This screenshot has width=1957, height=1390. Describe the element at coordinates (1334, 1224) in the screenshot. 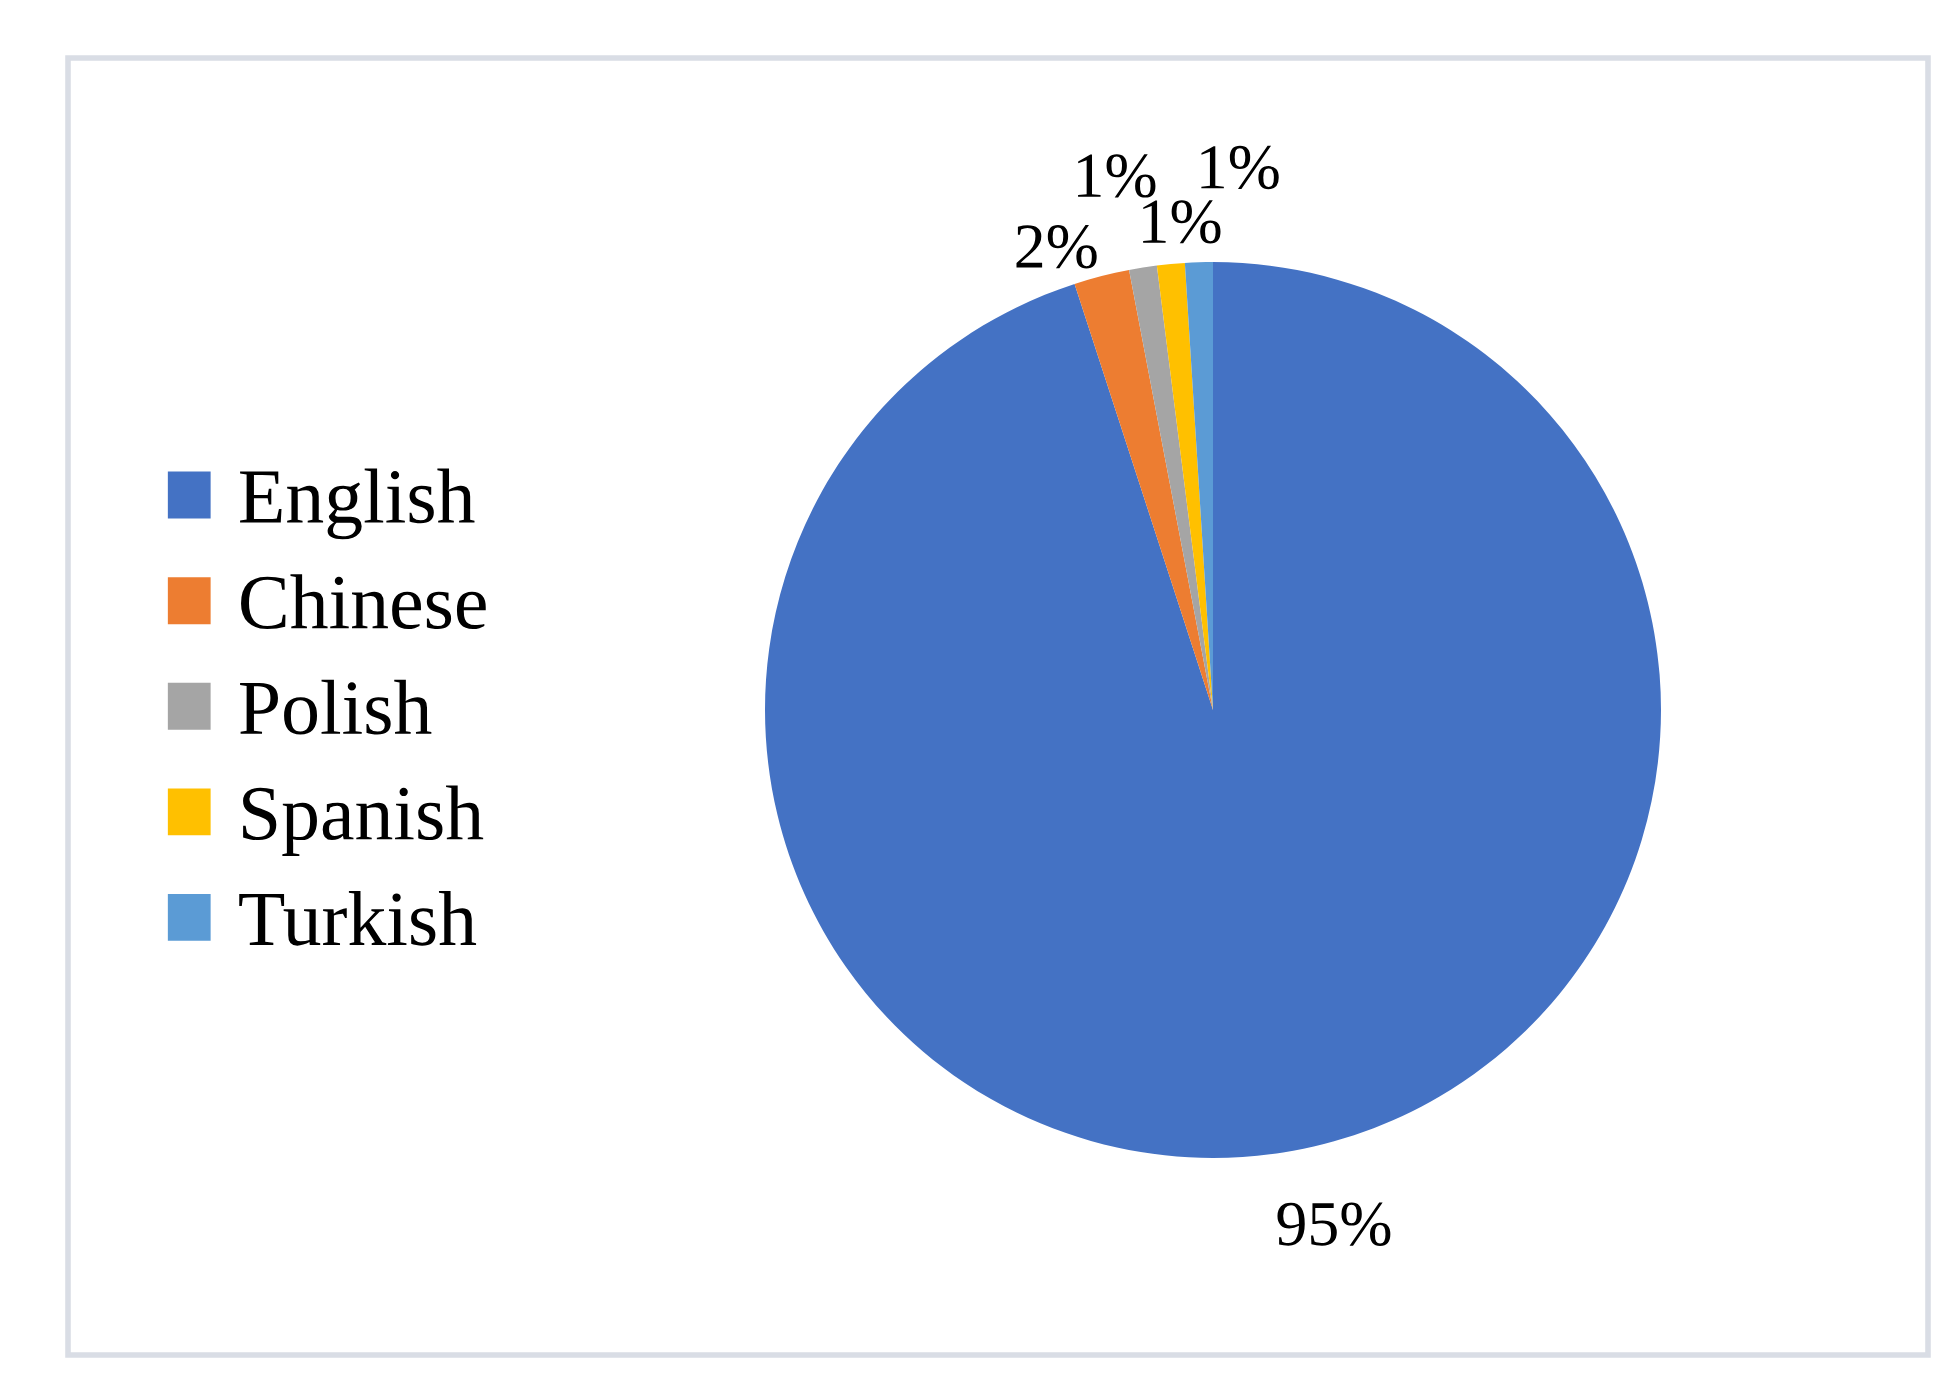

I see `data-label: 95%` at that location.